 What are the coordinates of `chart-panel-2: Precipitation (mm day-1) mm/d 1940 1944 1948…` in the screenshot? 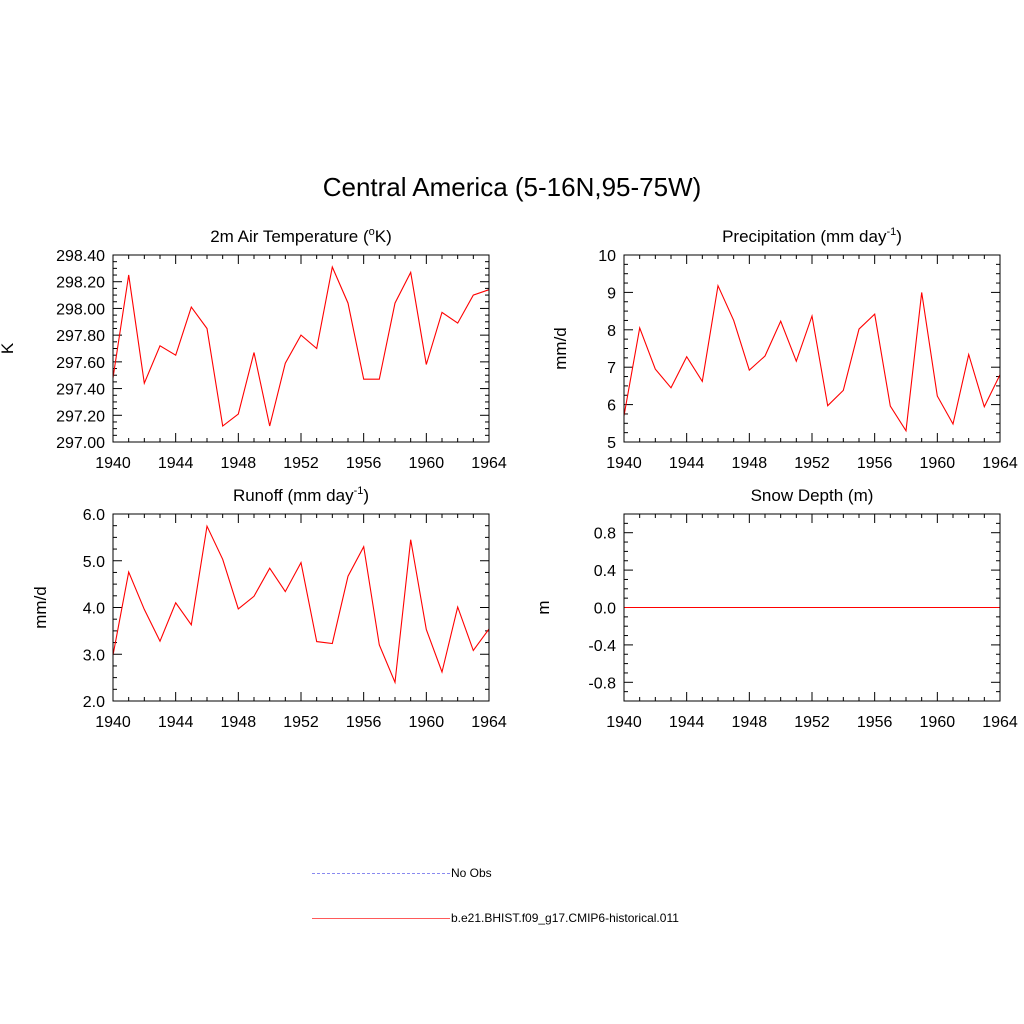 It's located at (784, 349).